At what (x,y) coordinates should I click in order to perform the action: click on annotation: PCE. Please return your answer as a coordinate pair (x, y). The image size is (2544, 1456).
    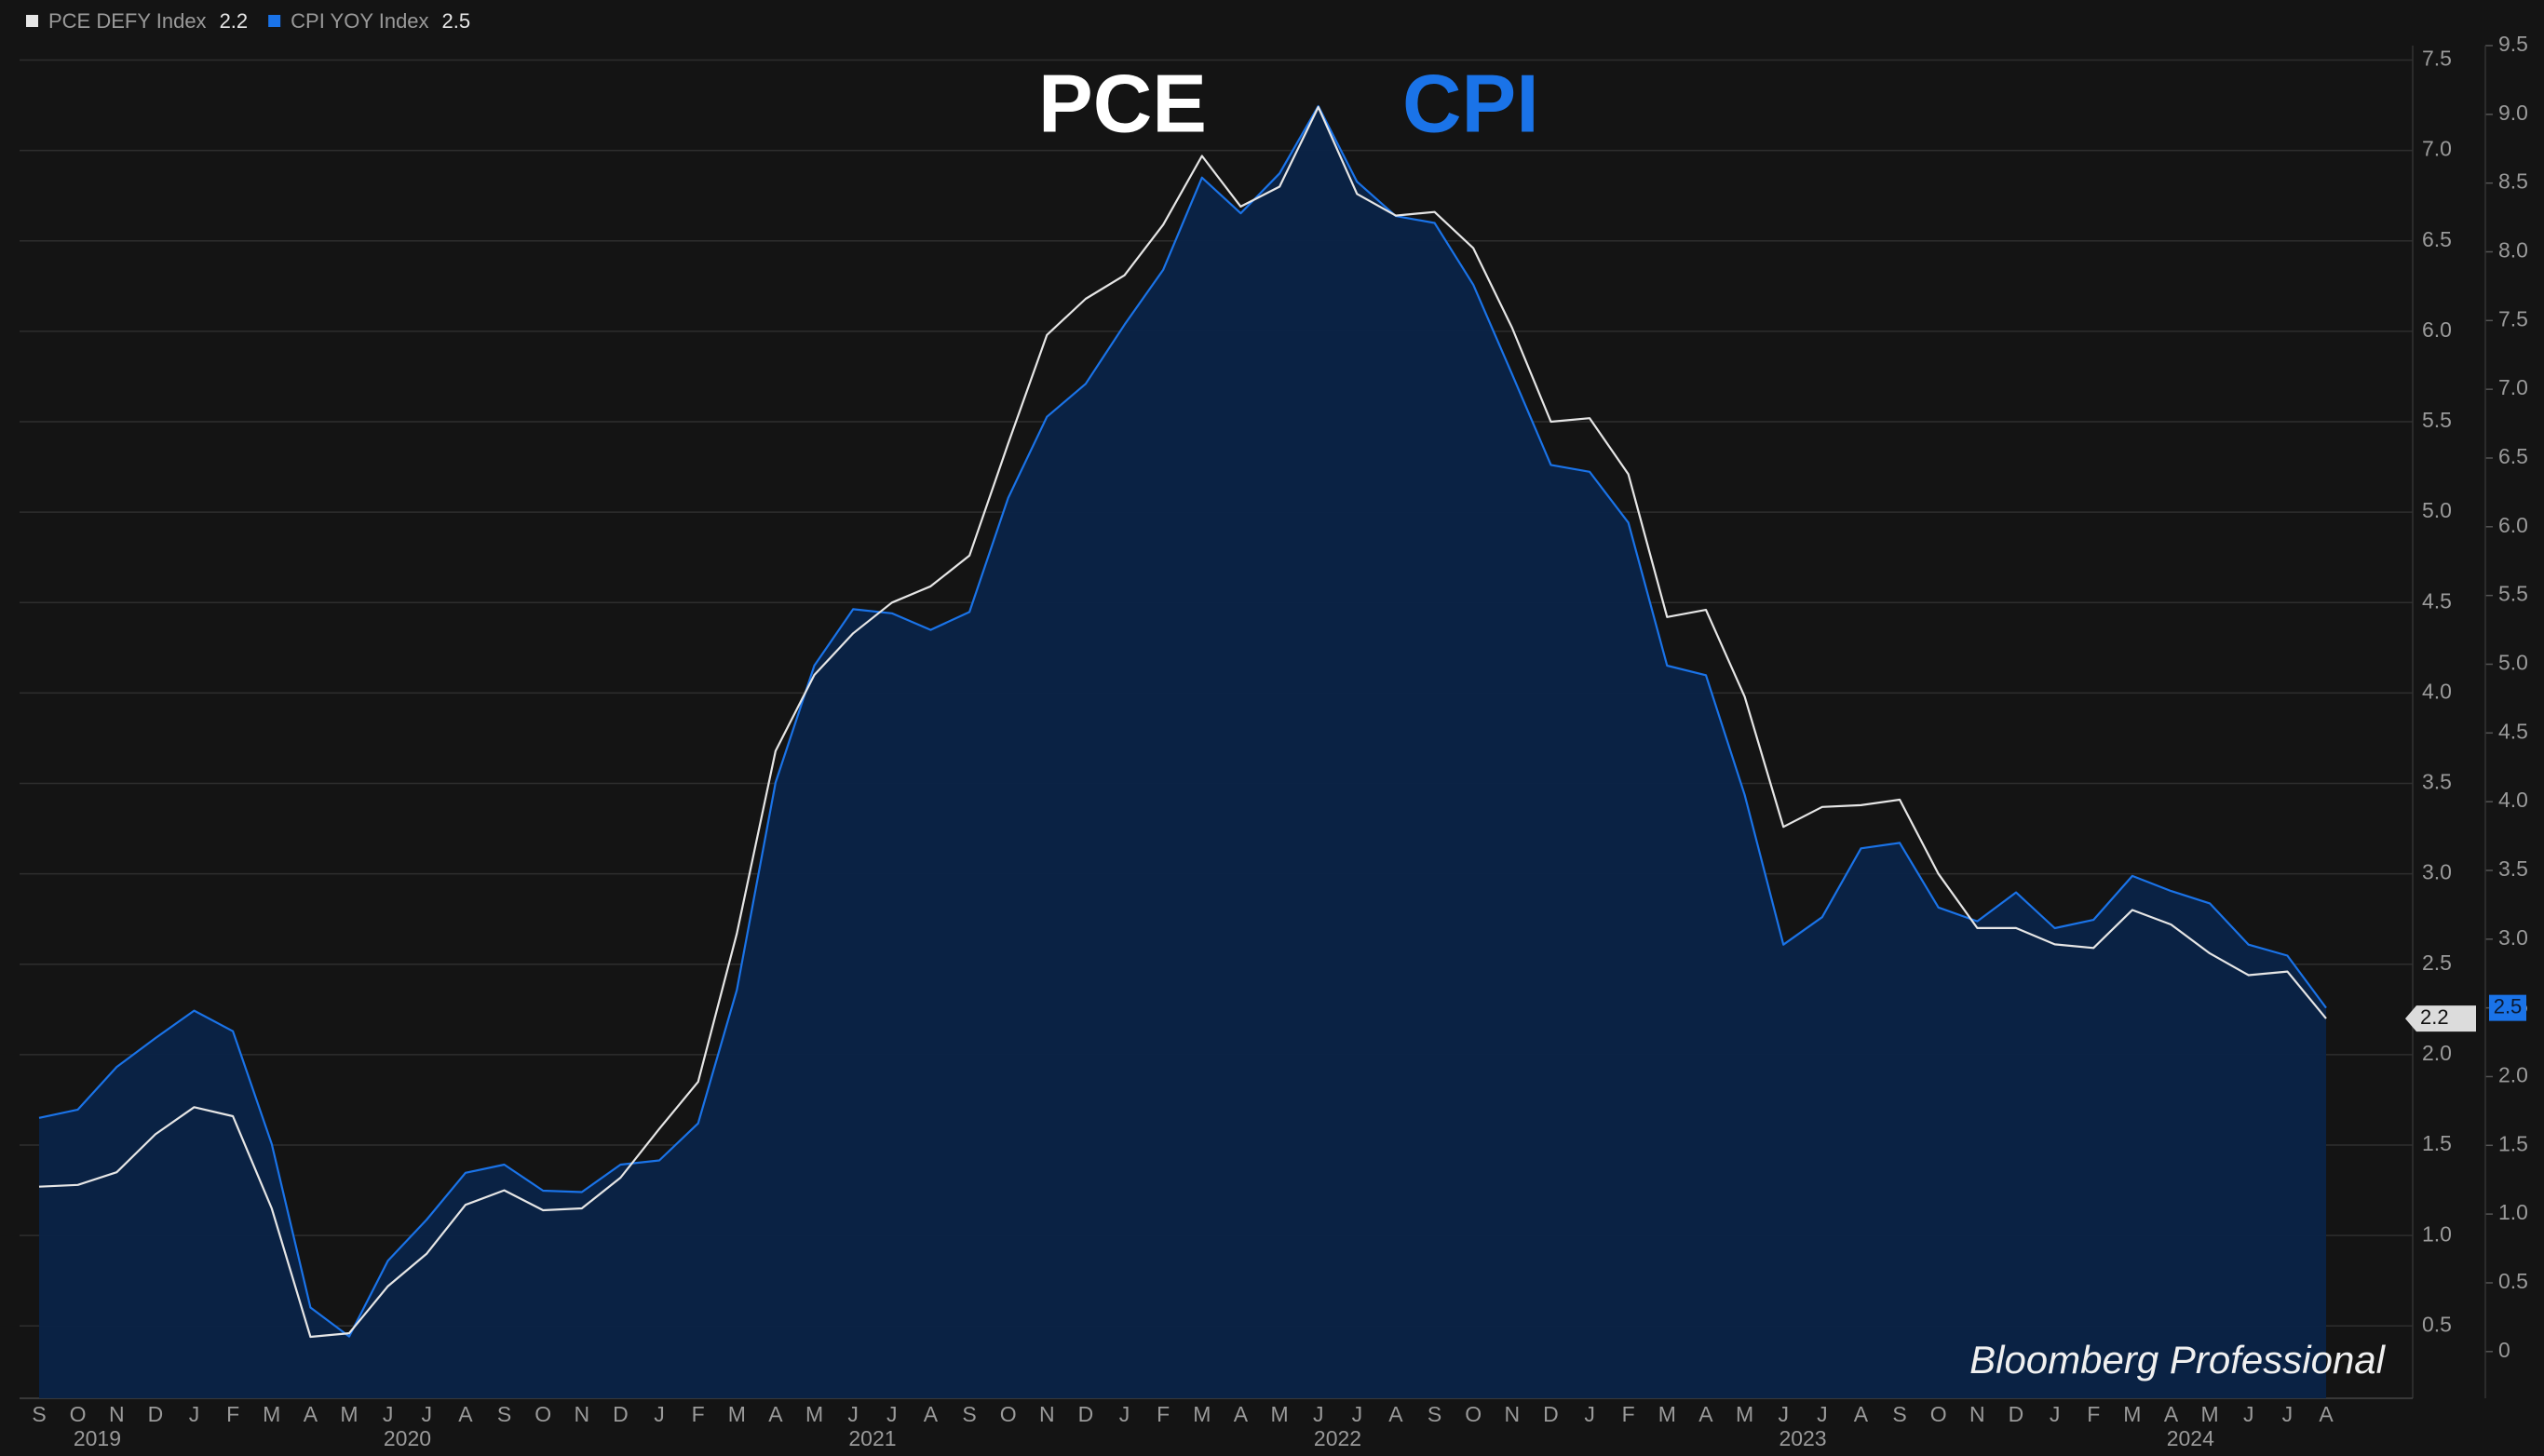
    Looking at the image, I should click on (1122, 103).